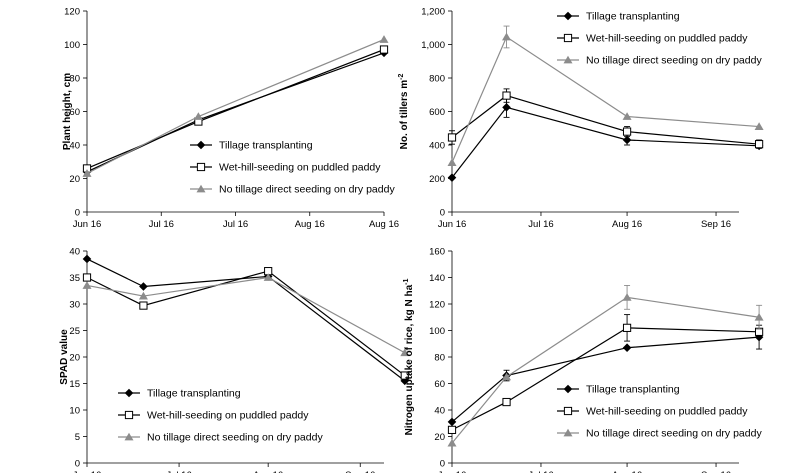 This screenshot has width=800, height=473. What do you see at coordinates (437, 179) in the screenshot?
I see `y-tick-label: 200` at bounding box center [437, 179].